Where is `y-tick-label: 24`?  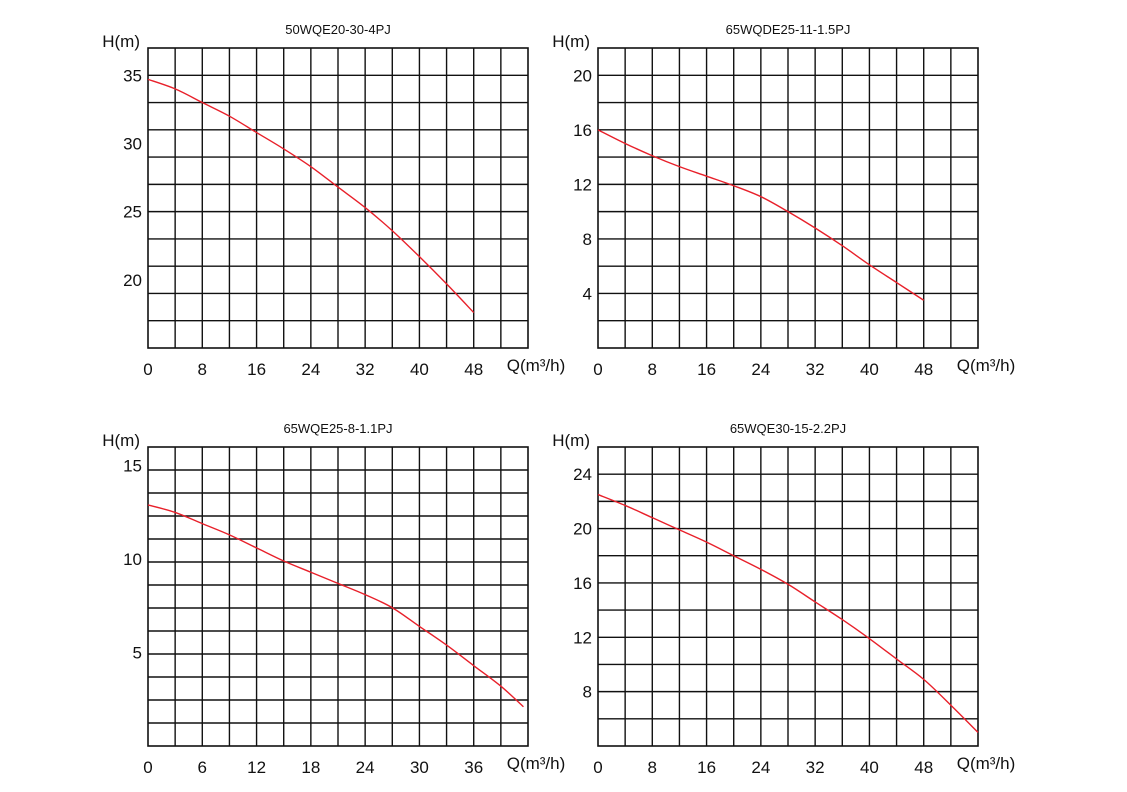 y-tick-label: 24 is located at coordinates (582, 474).